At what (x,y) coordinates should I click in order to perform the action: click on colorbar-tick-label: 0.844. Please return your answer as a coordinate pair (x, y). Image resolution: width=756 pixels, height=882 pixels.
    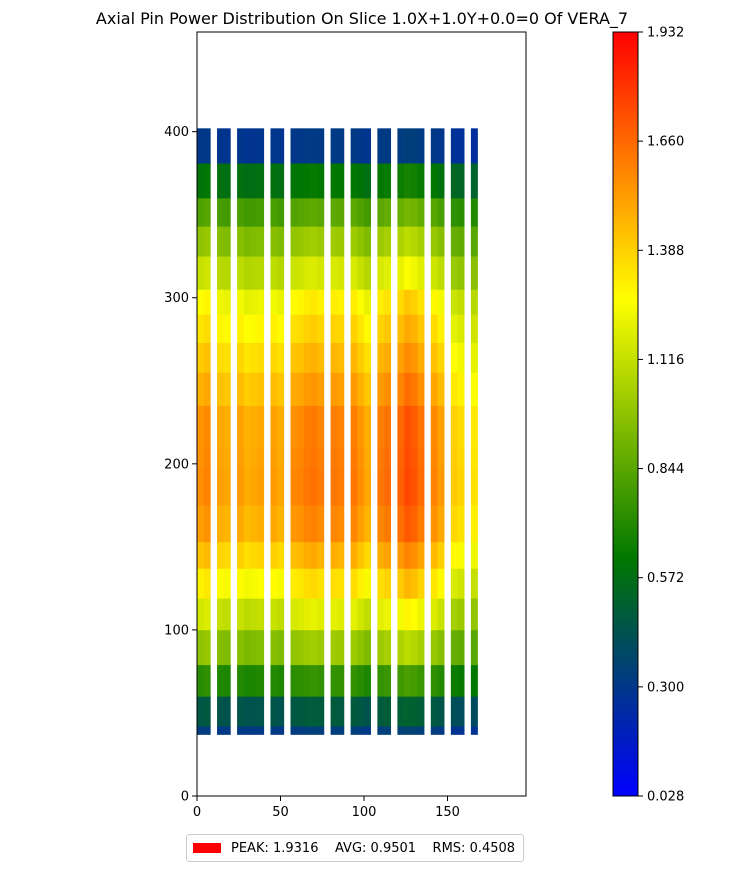
    Looking at the image, I should click on (665, 469).